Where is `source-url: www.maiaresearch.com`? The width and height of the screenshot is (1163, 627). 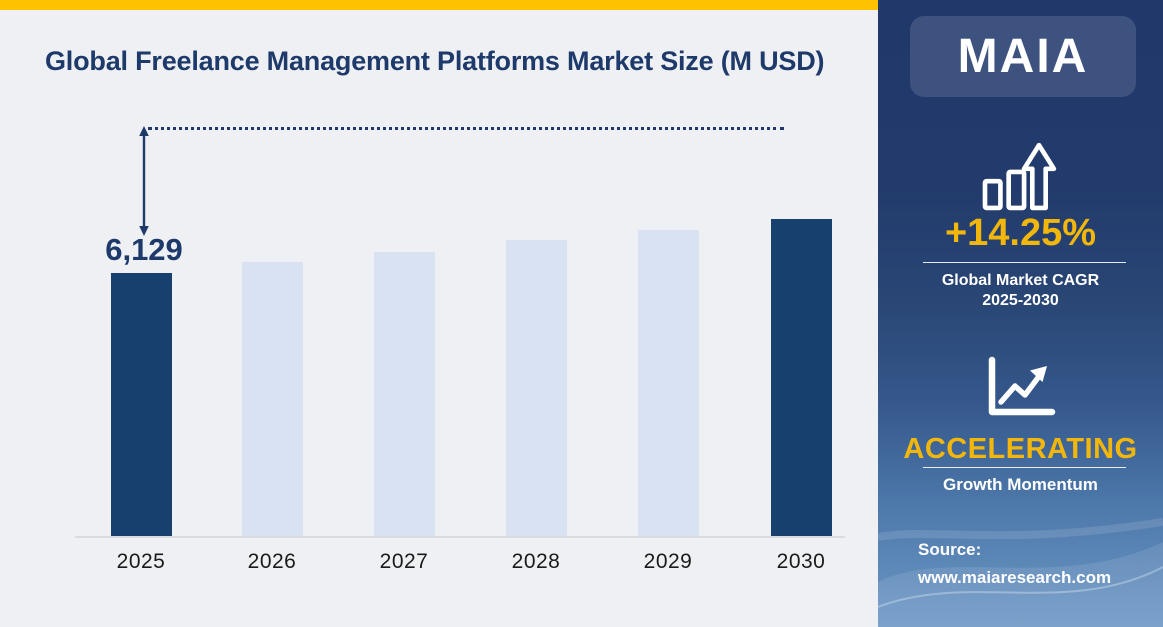
source-url: www.maiaresearch.com is located at coordinates (1015, 577).